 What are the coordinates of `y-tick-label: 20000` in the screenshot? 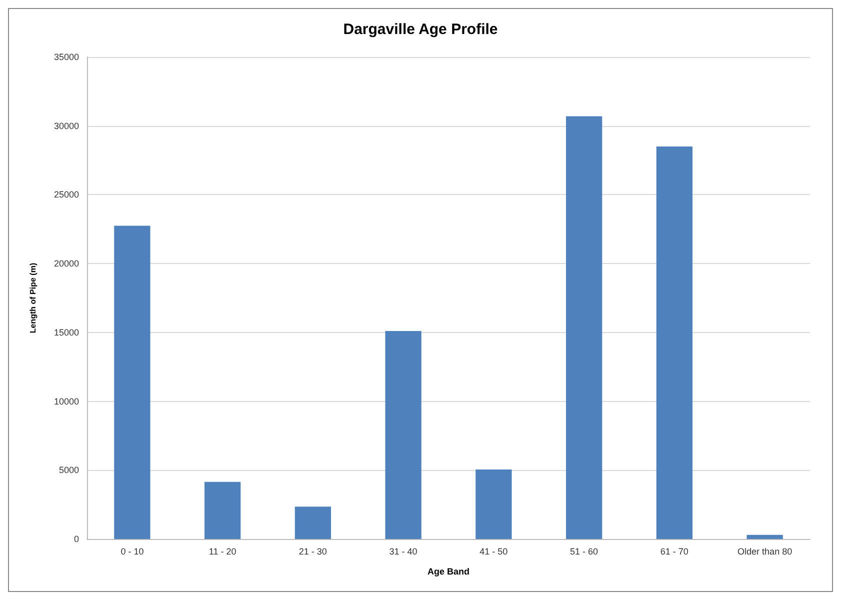 It's located at (66, 263).